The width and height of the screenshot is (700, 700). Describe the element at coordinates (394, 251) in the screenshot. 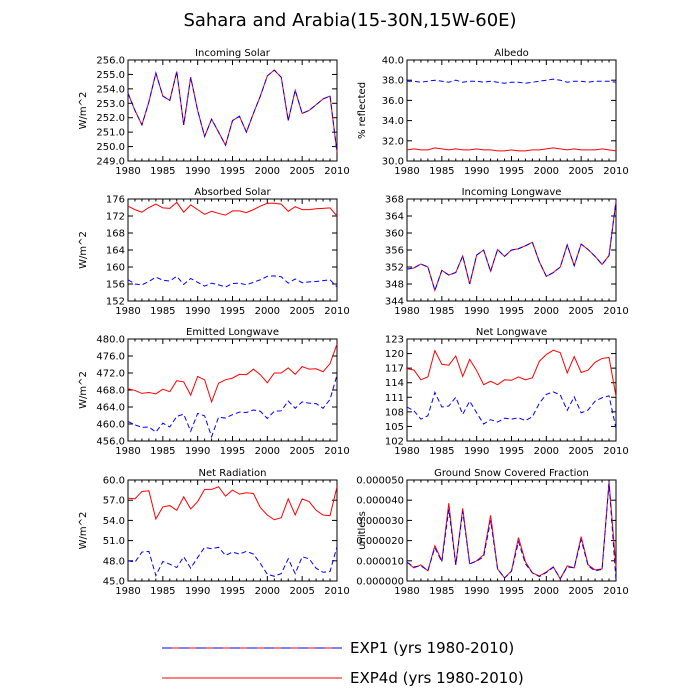

I see `y-tick-label: 356` at that location.